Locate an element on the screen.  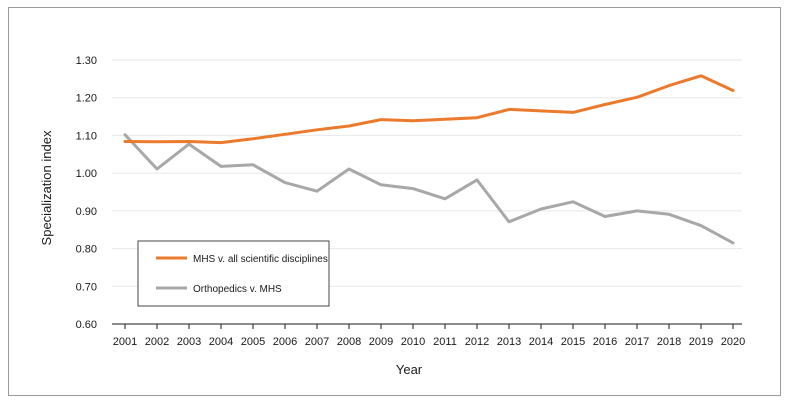
y-tick-label: 1.10 is located at coordinates (86, 136).